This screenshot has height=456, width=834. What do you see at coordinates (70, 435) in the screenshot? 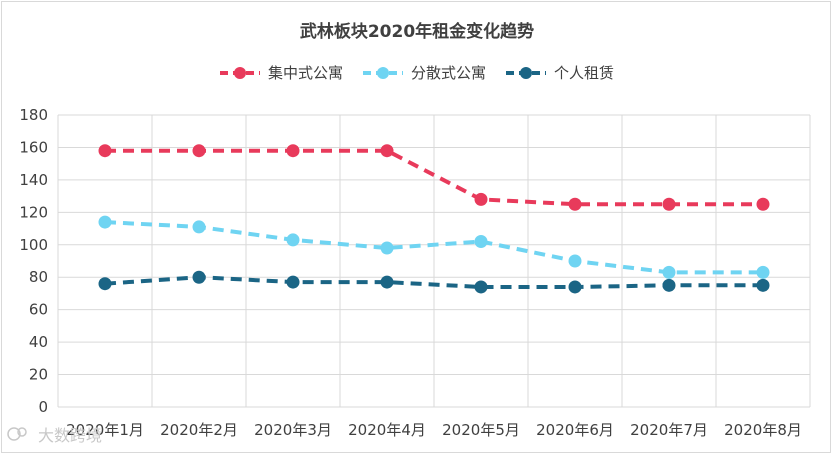
I see `watermark-text: 大数跨境` at bounding box center [70, 435].